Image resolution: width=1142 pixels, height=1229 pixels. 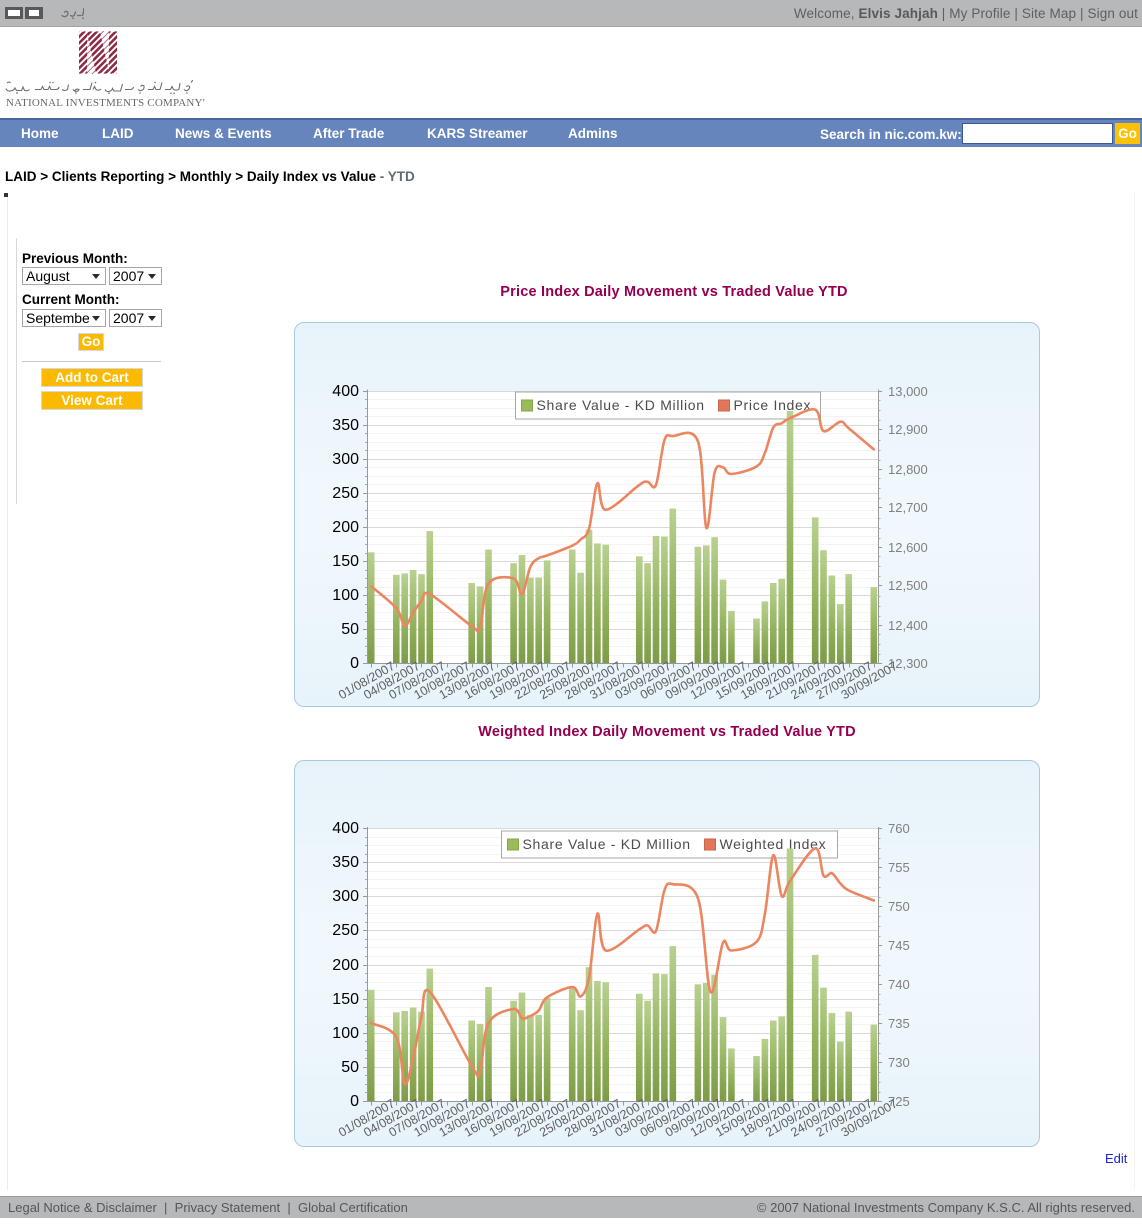 I want to click on svg-text: 760, so click(x=899, y=828).